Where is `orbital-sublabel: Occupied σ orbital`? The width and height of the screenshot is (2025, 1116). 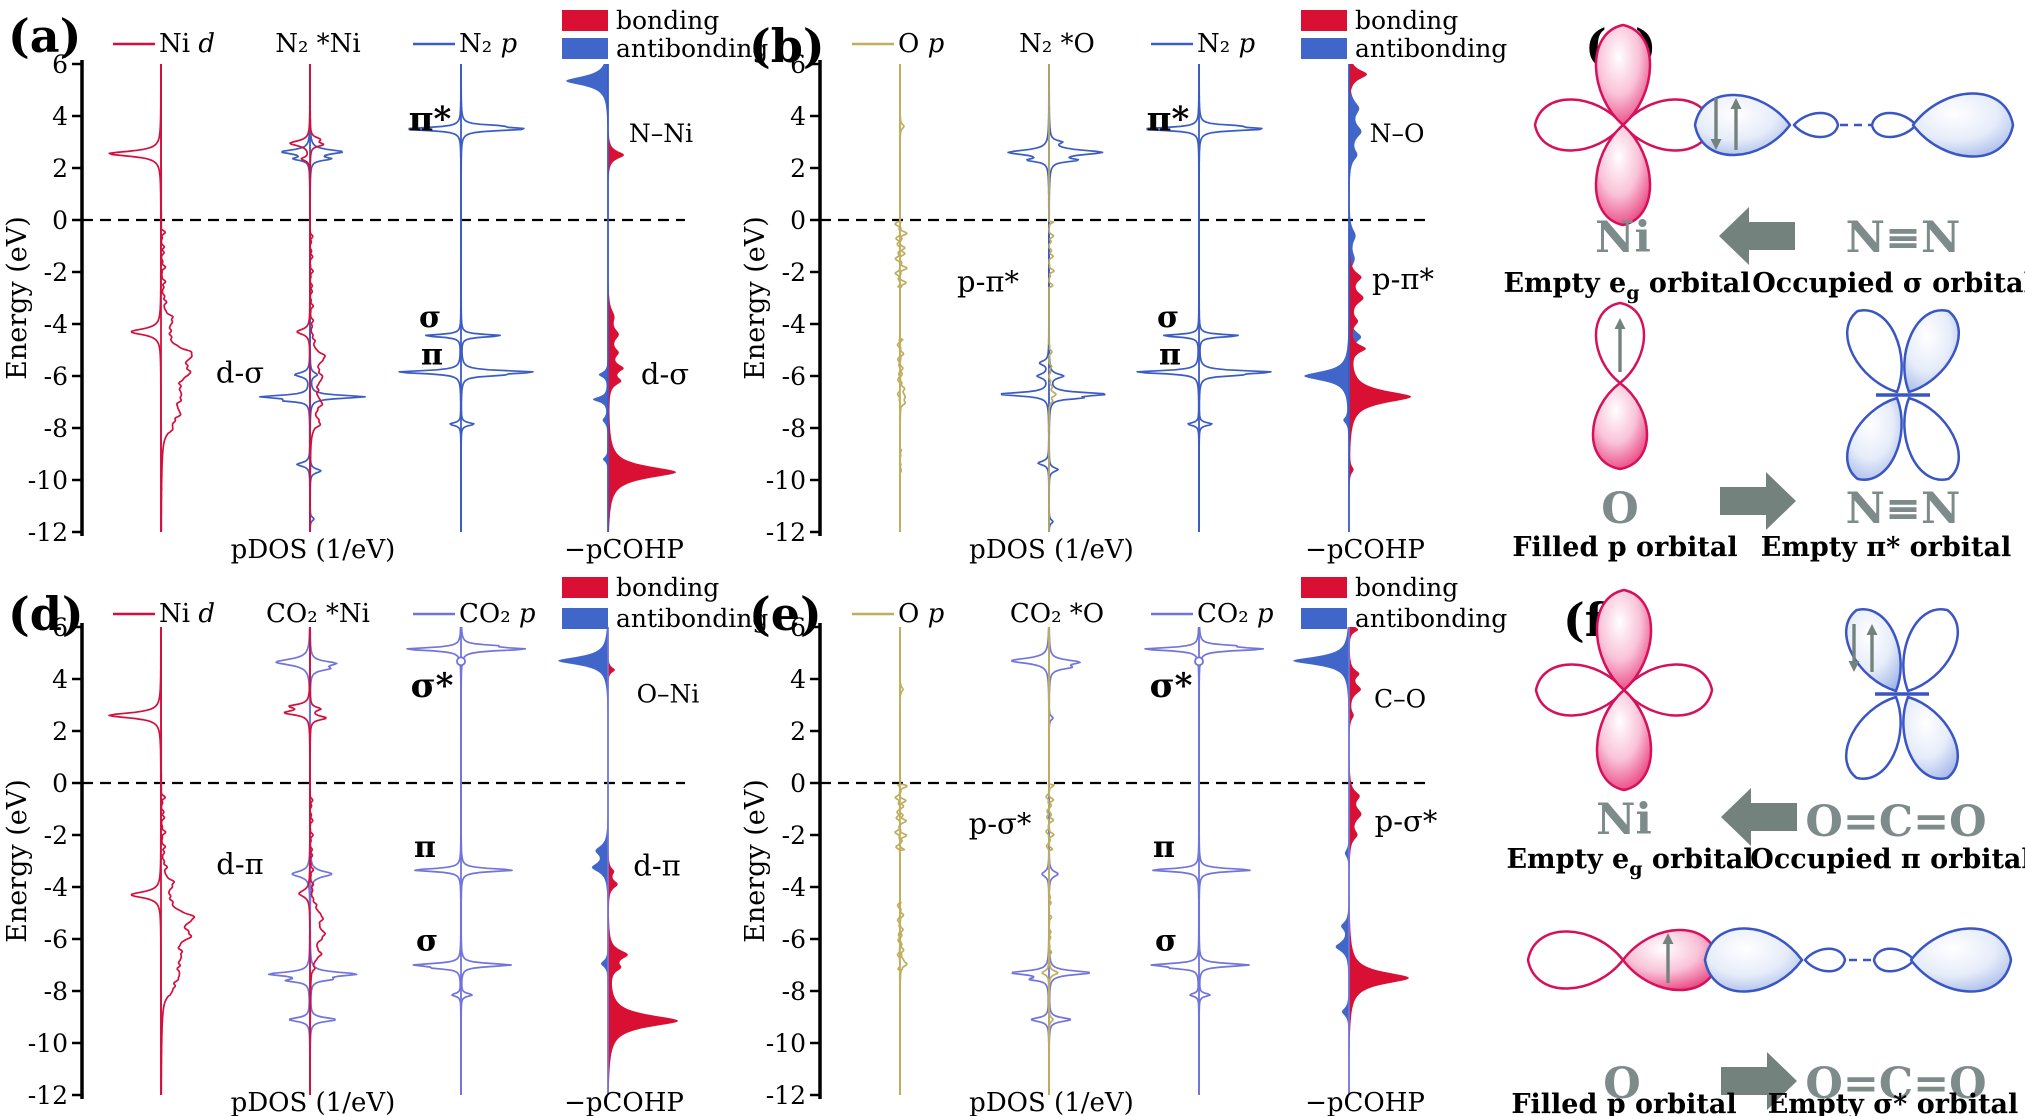 orbital-sublabel: Occupied σ orbital is located at coordinates (1888, 283).